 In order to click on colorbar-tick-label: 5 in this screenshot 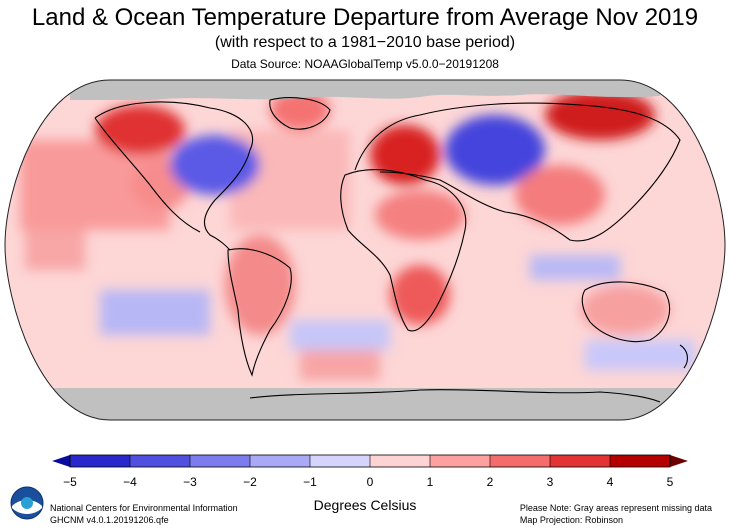, I will do `click(670, 482)`.